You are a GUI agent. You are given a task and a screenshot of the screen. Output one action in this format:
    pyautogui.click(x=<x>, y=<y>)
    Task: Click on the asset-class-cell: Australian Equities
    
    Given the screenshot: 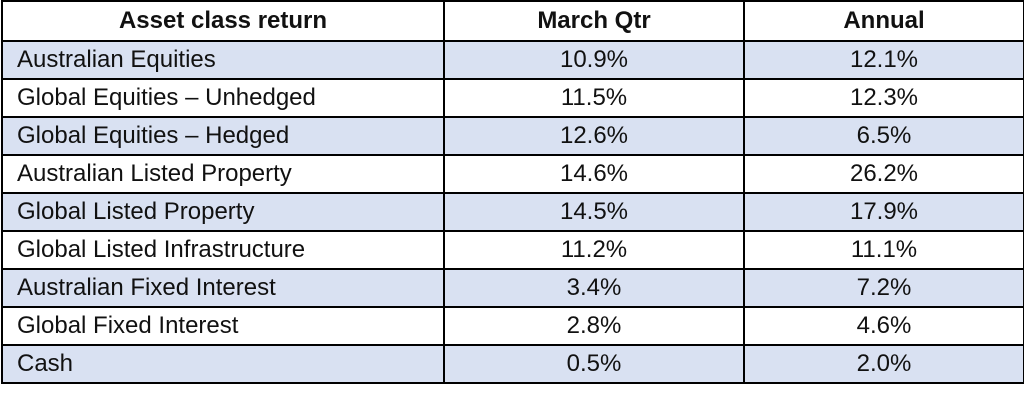 What is the action you would take?
    pyautogui.click(x=223, y=60)
    